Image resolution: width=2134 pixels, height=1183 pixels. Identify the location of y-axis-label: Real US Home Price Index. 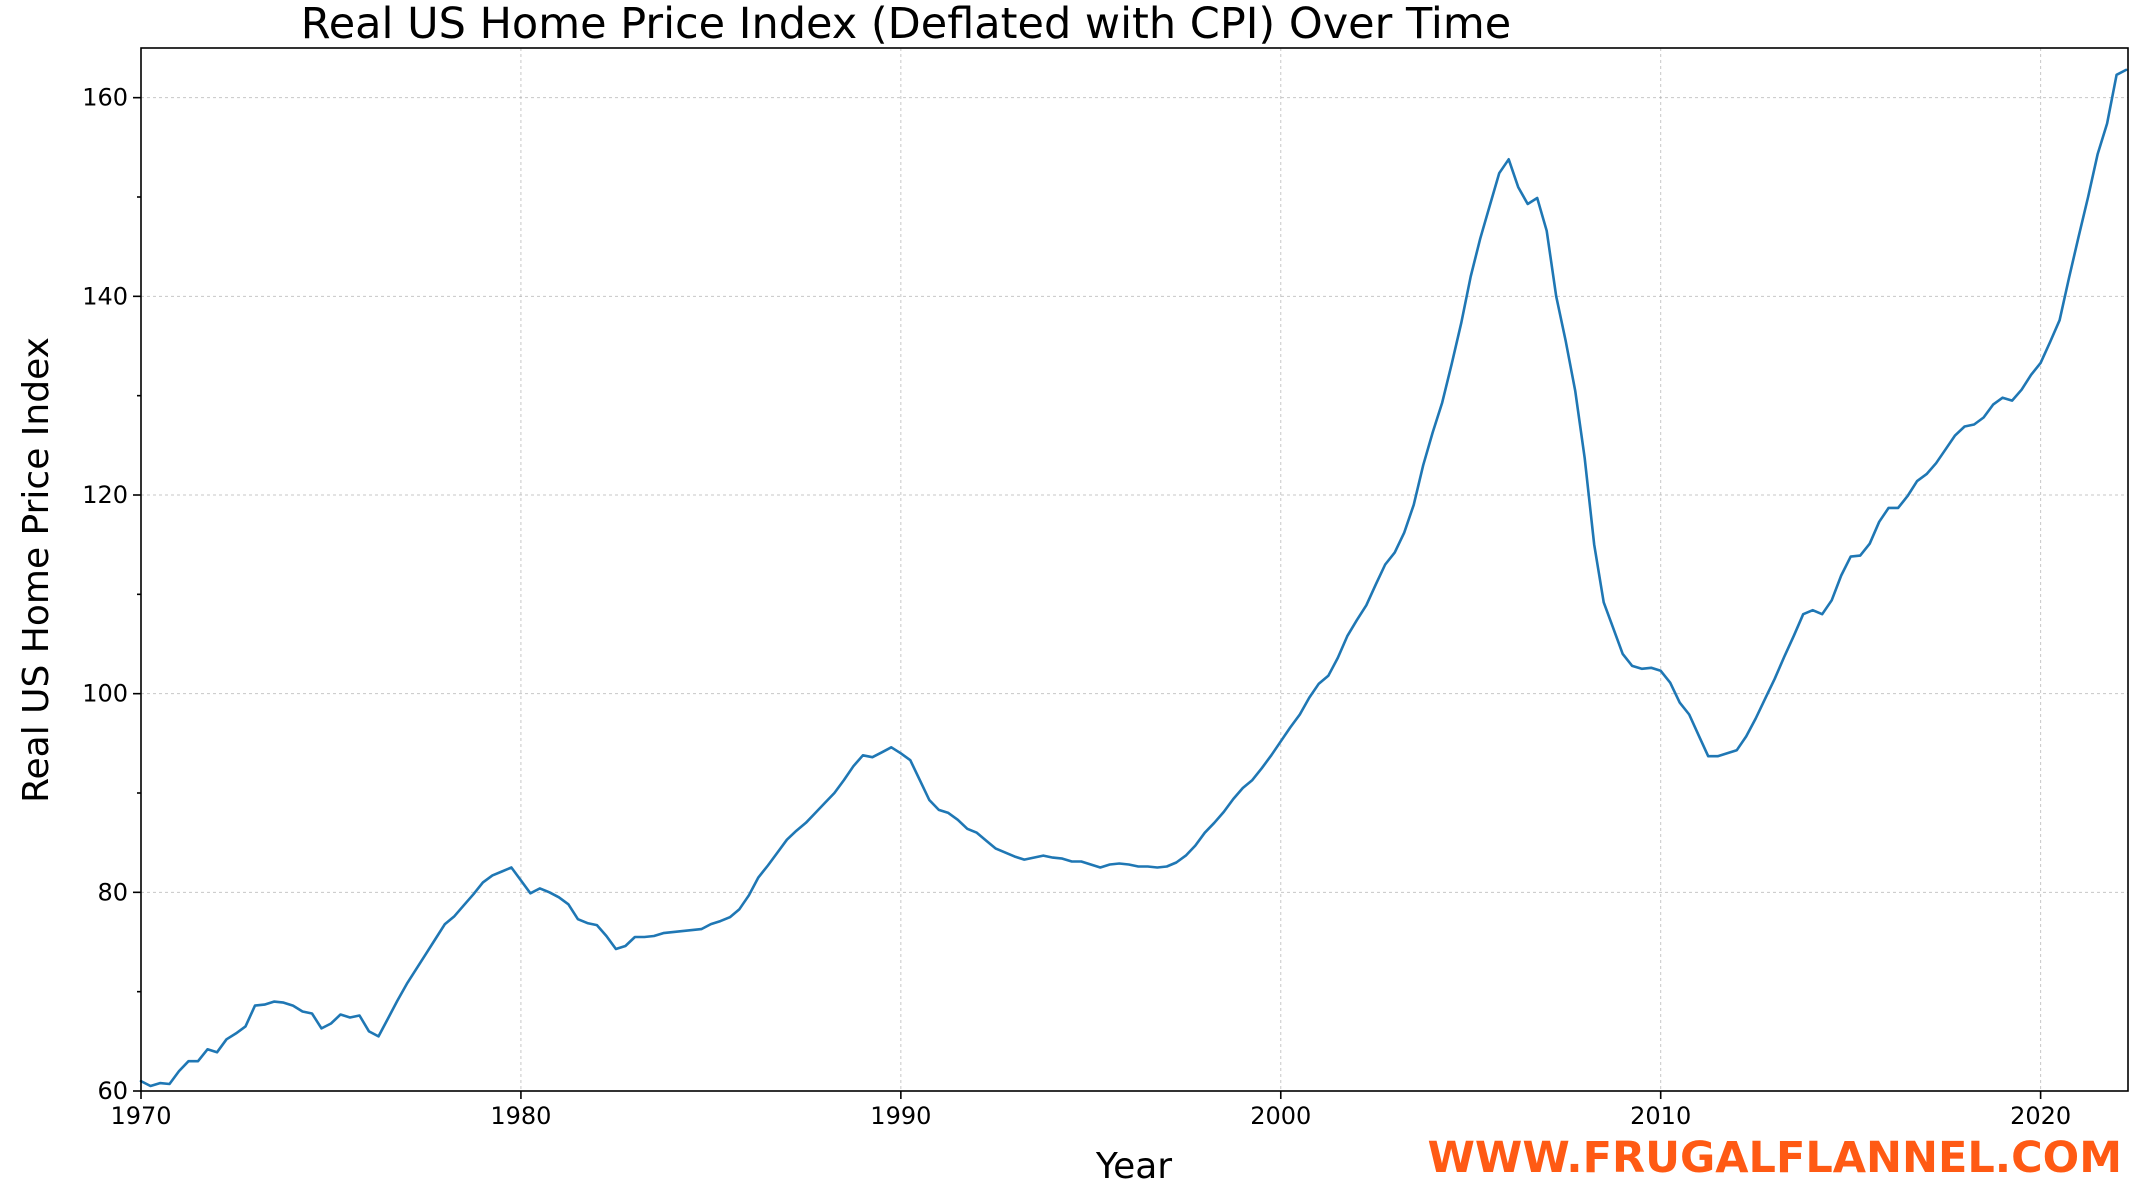
(36, 570).